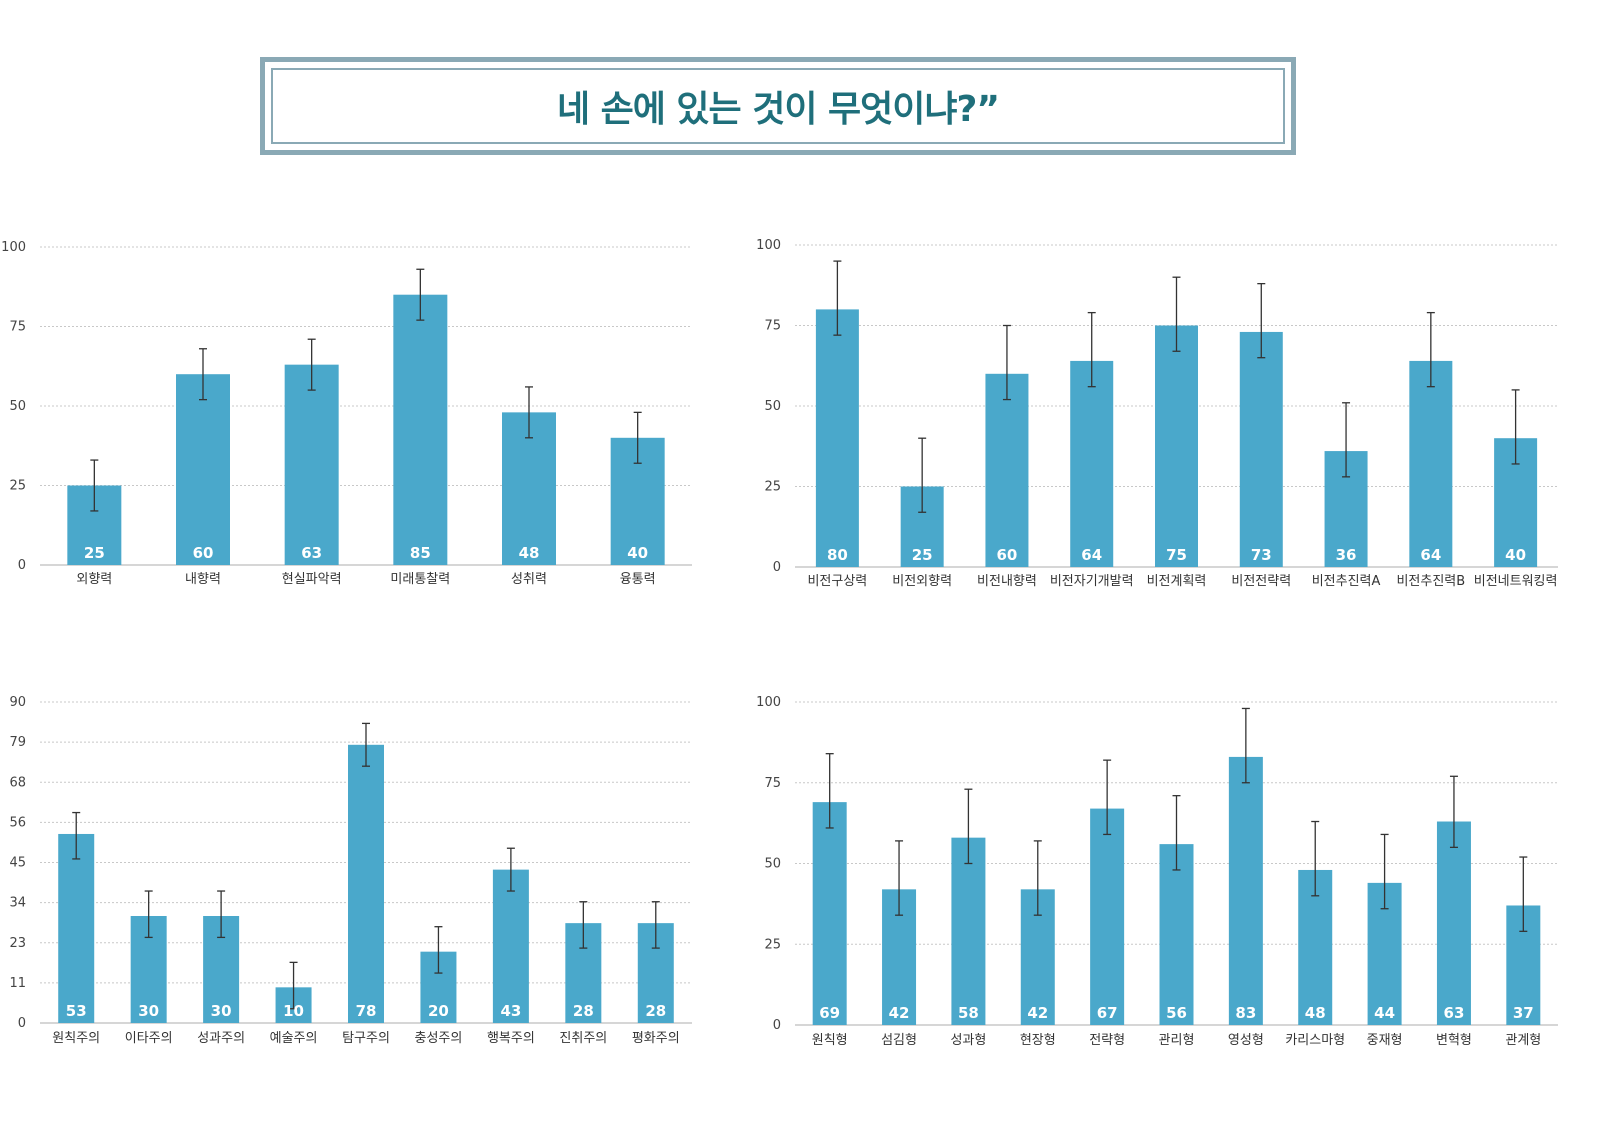  Describe the element at coordinates (76, 1011) in the screenshot. I see `data-label: 53` at that location.